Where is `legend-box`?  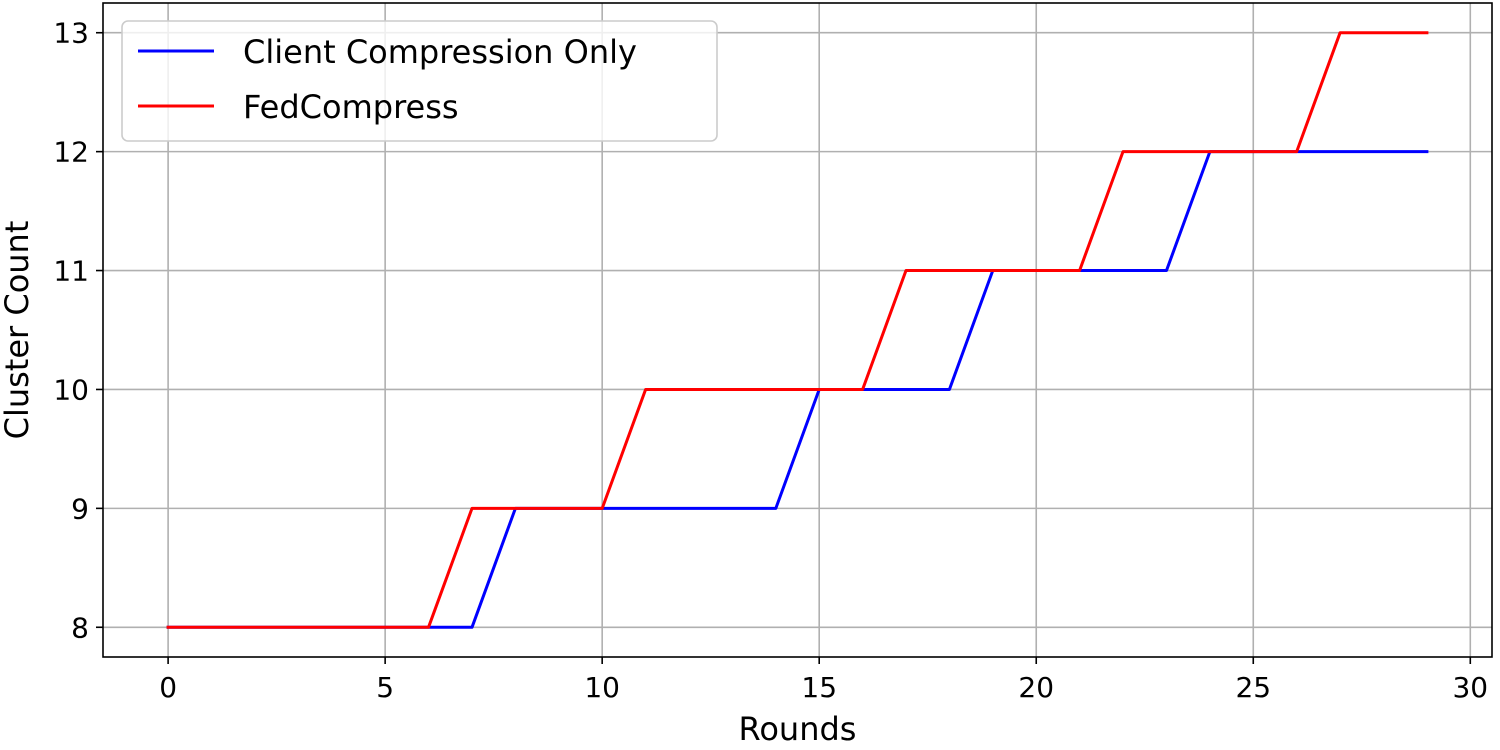 legend-box is located at coordinates (419, 81).